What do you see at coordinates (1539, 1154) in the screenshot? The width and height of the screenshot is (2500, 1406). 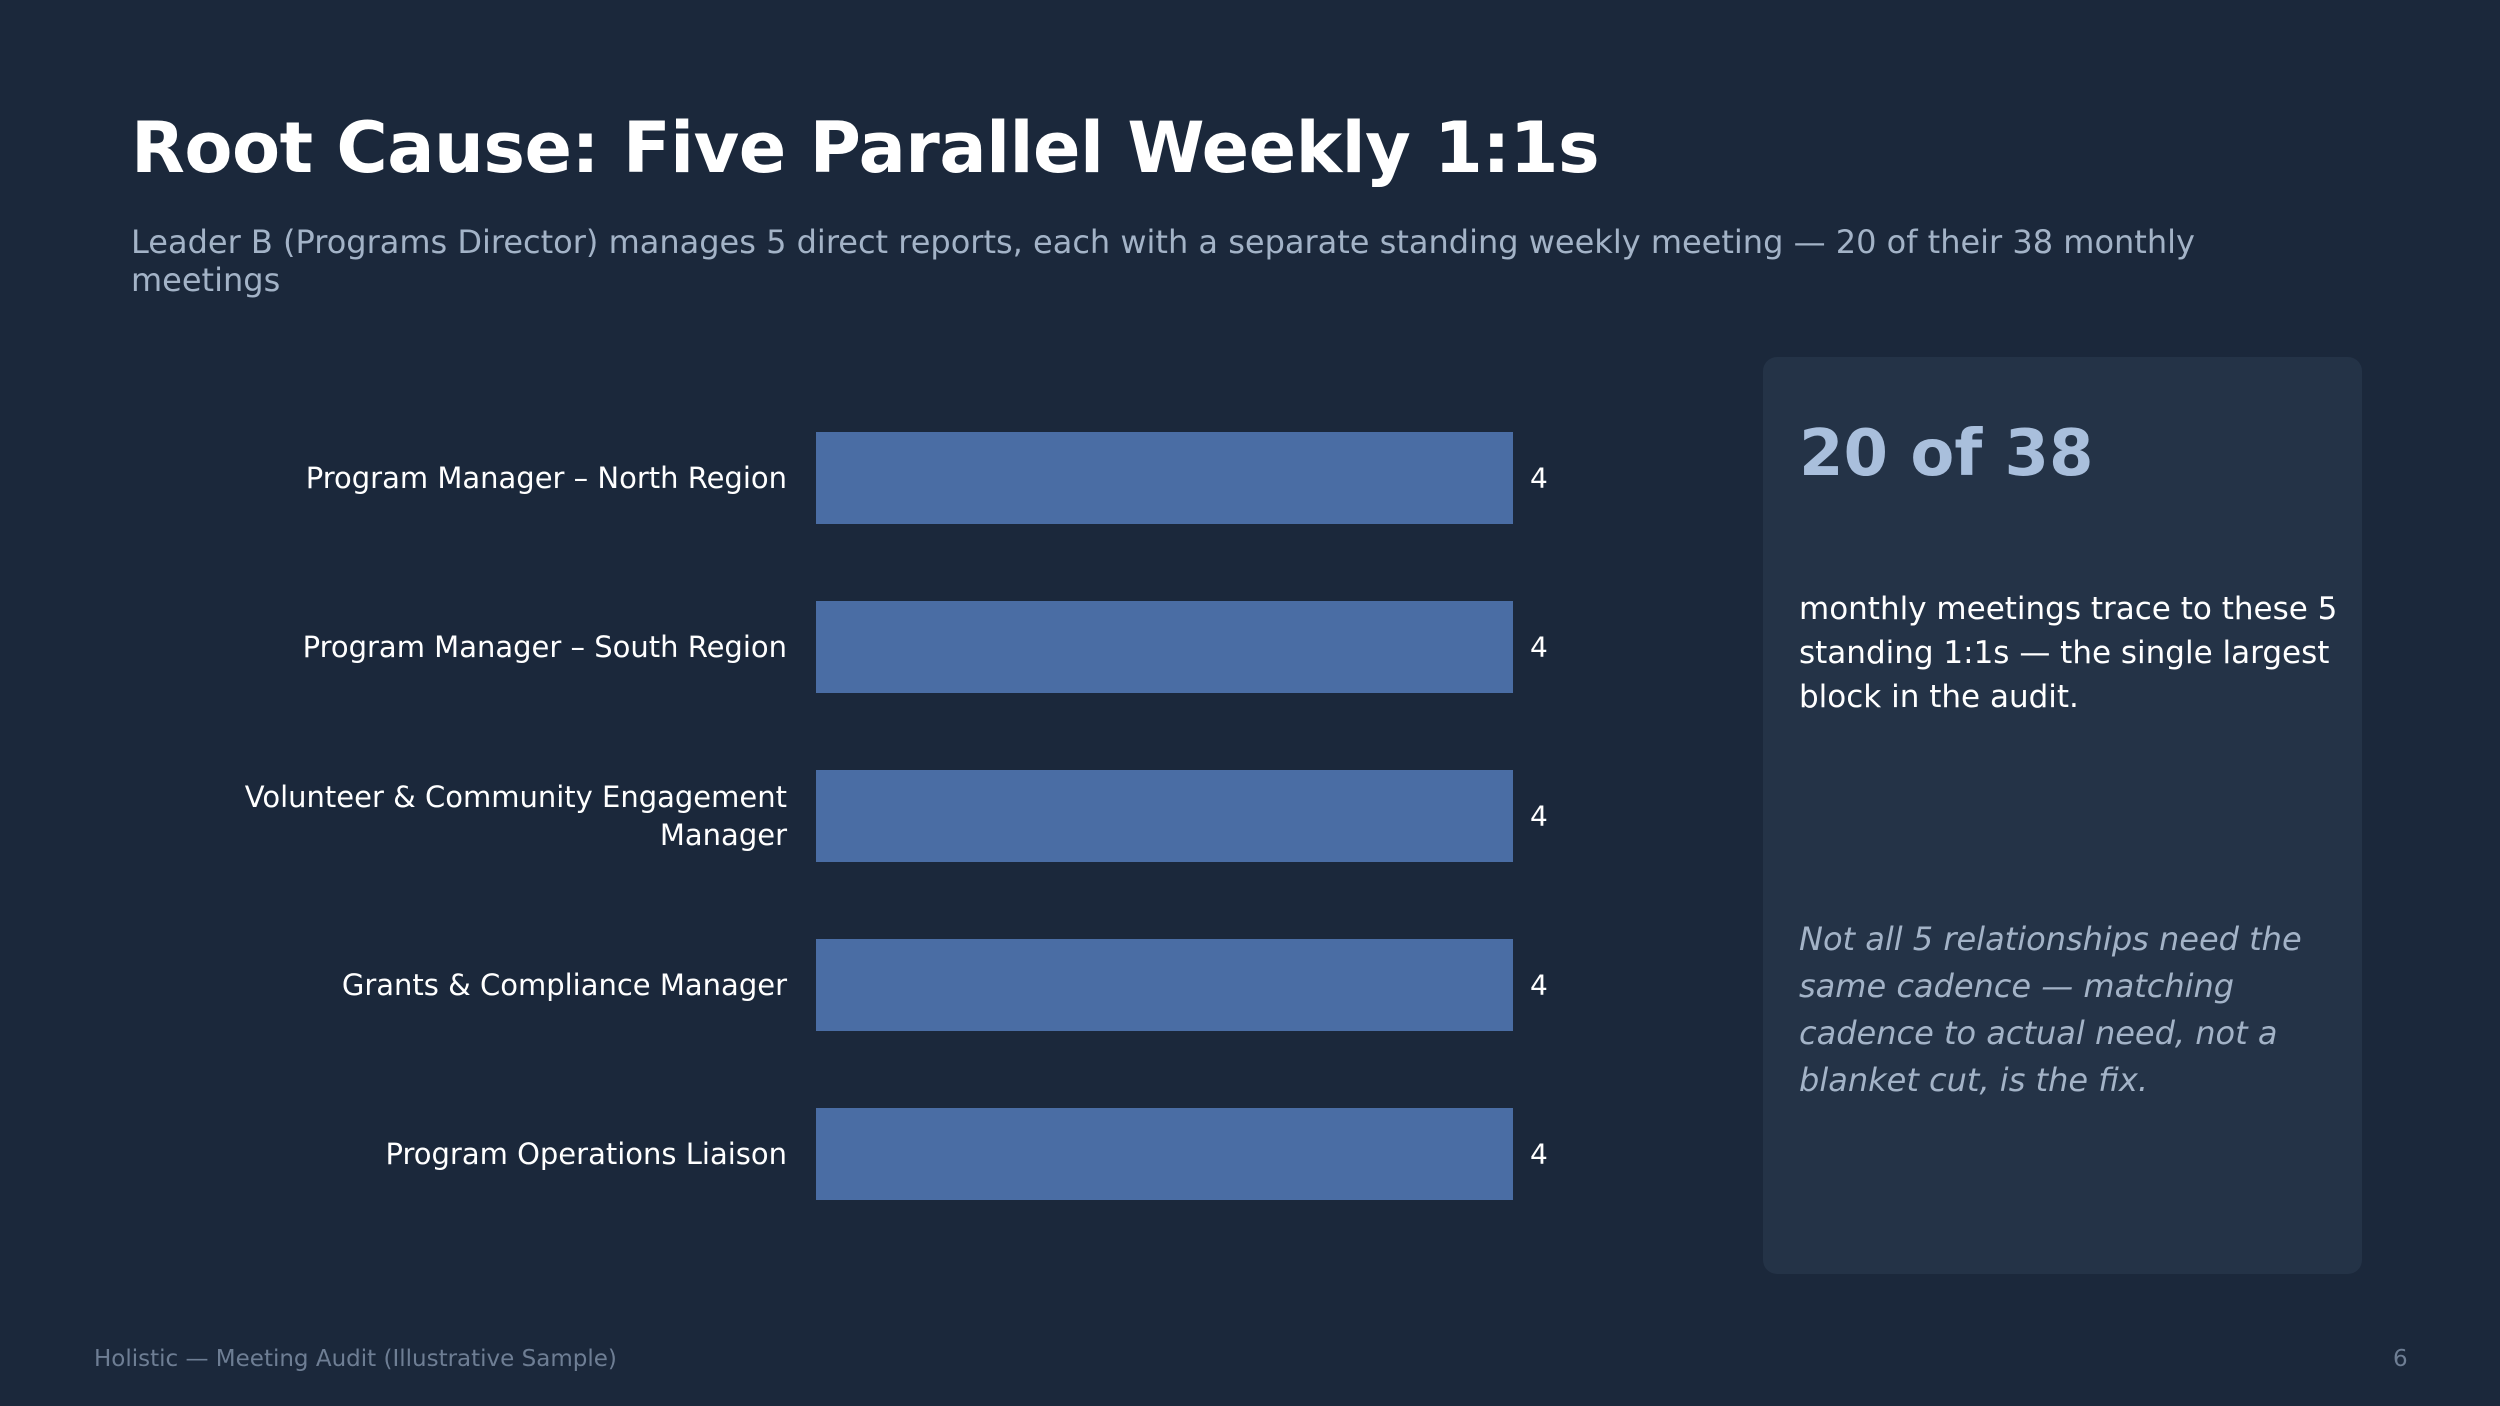 I see `data-label-5: 4` at bounding box center [1539, 1154].